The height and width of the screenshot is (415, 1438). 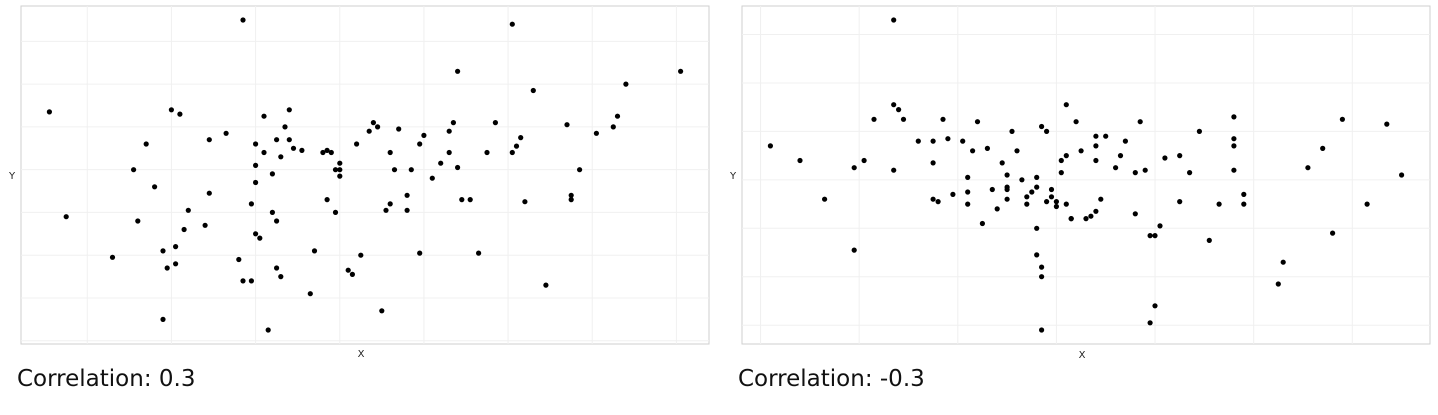 I want to click on y-axis-label: Y, so click(x=733, y=176).